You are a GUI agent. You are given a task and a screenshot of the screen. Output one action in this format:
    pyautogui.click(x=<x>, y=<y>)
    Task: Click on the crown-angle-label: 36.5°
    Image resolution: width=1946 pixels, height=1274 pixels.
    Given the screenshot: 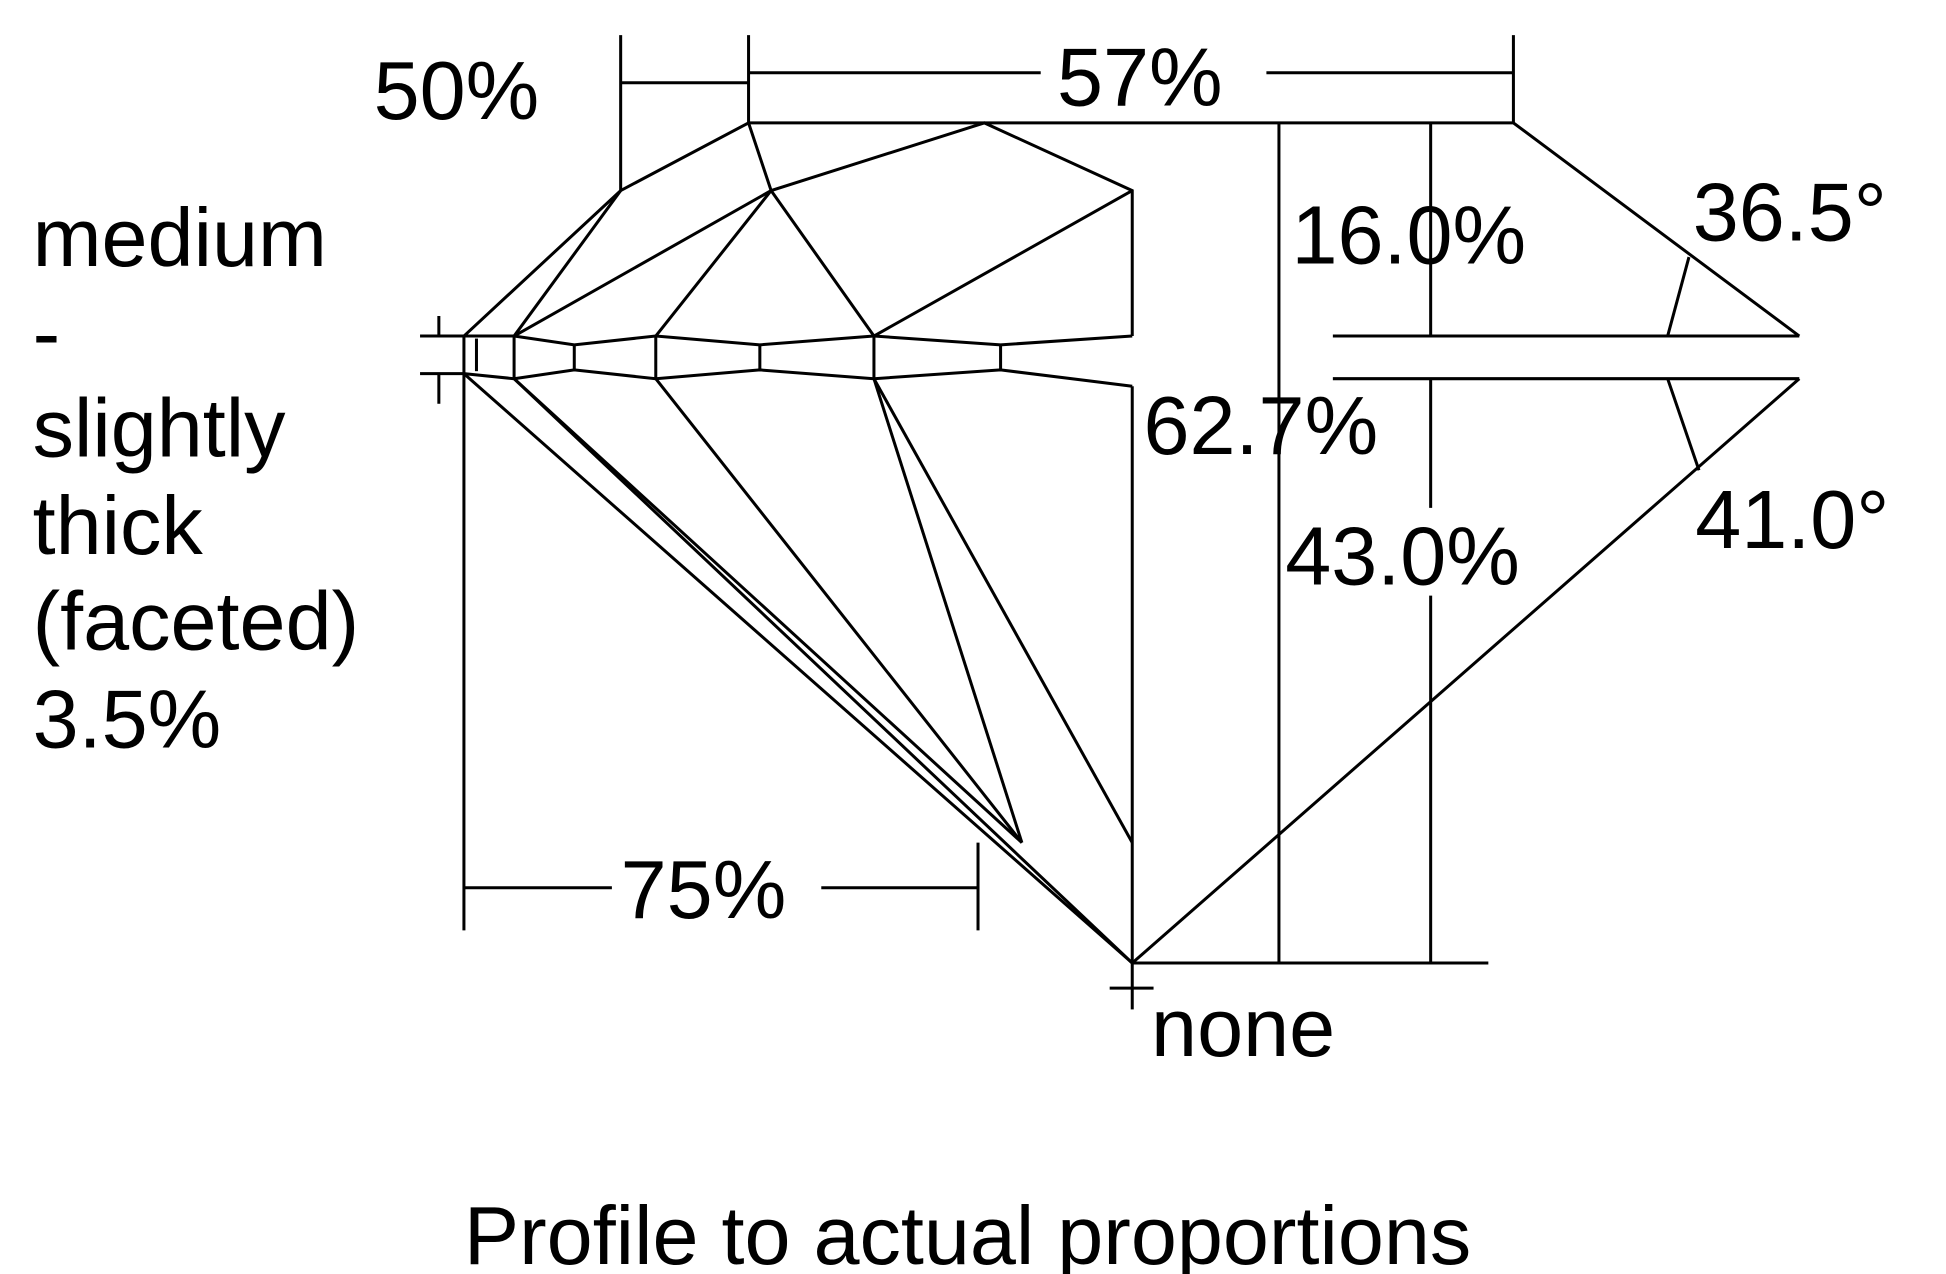 What is the action you would take?
    pyautogui.click(x=1790, y=212)
    